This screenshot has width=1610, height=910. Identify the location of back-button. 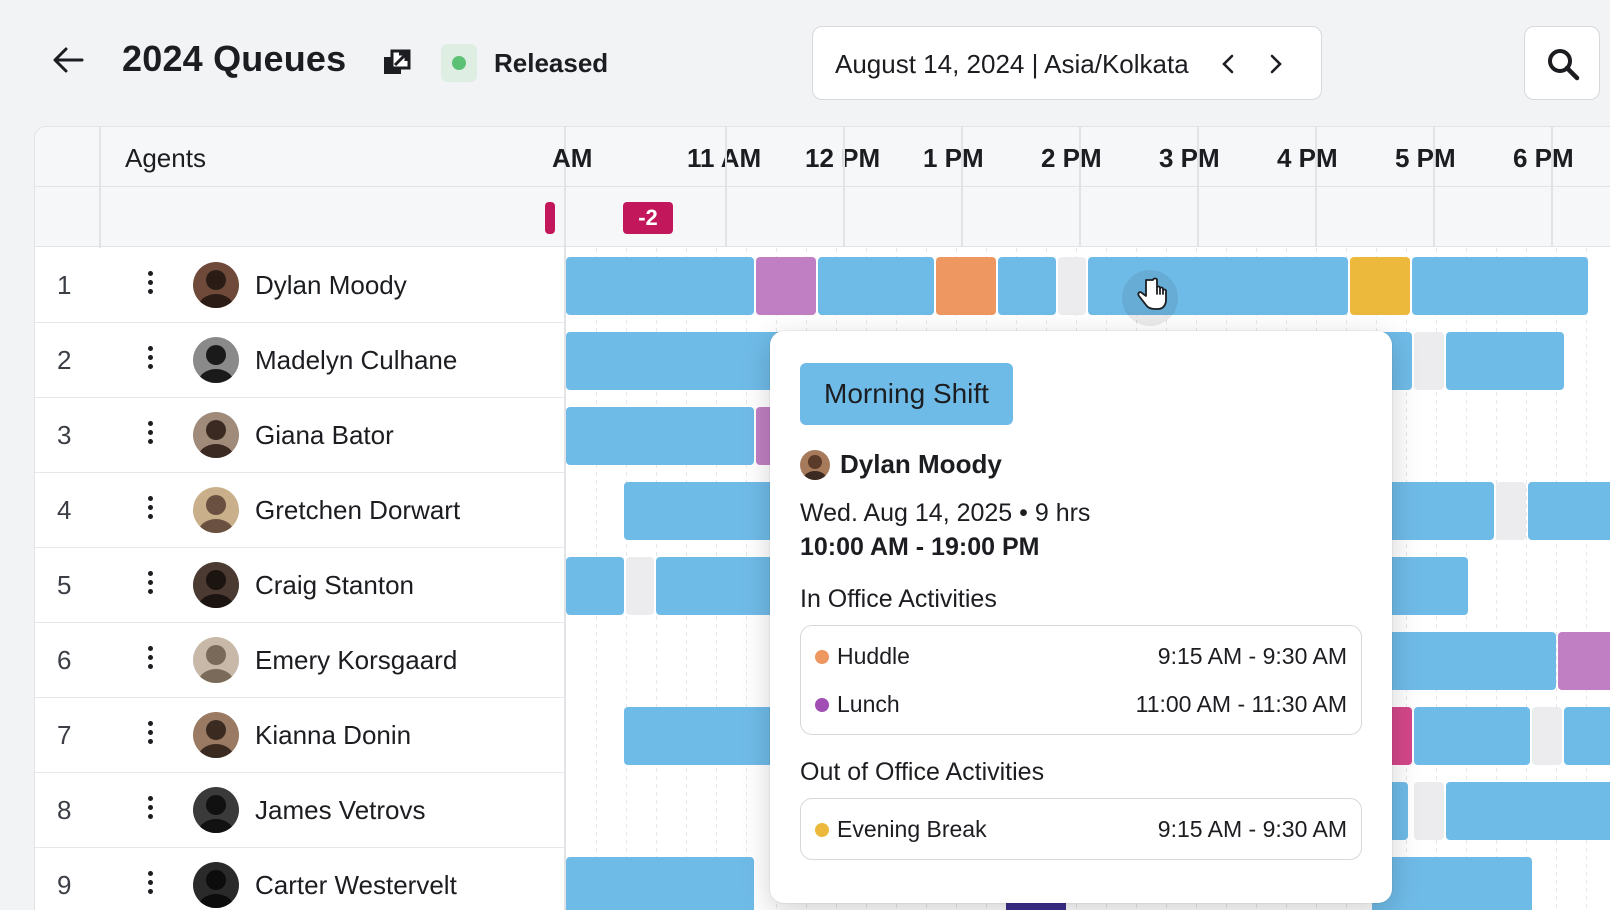
(68, 60).